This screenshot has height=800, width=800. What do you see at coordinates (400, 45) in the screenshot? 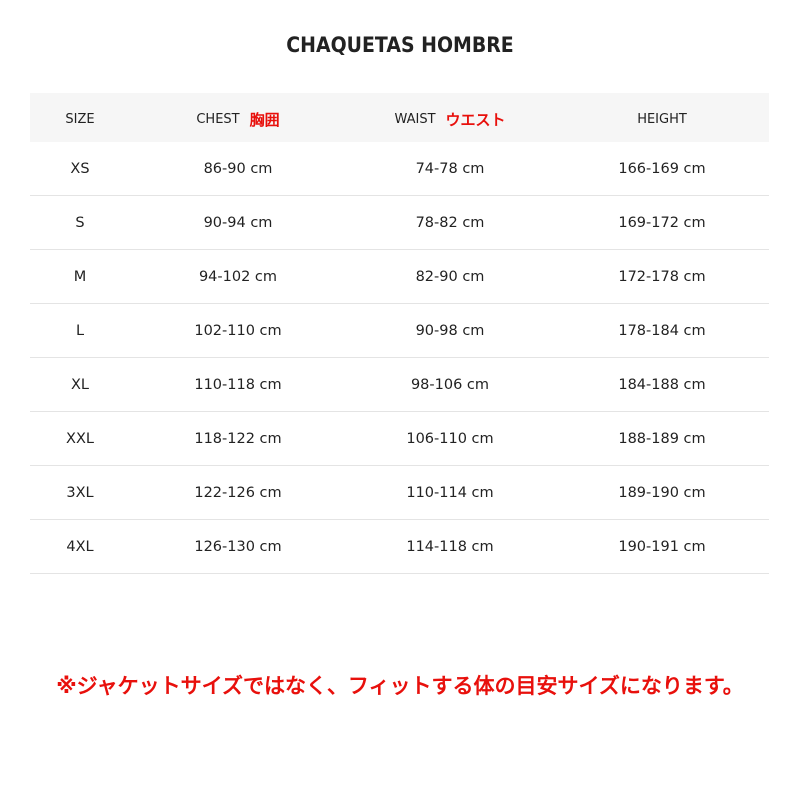
I see `page-title: CHAQUETAS HOMBRE` at bounding box center [400, 45].